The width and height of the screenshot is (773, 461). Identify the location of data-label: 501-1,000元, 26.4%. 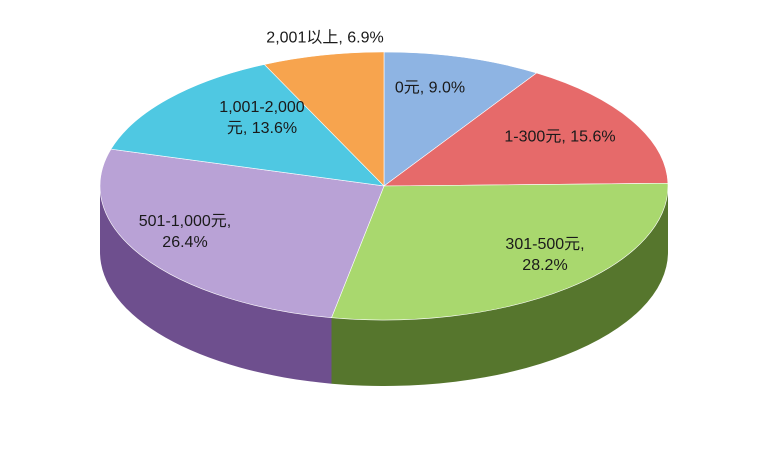
(185, 232).